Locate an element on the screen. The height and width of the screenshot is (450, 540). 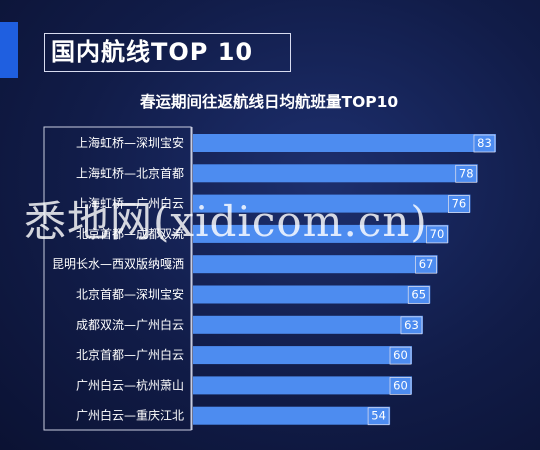
value-label: 70 is located at coordinates (437, 234).